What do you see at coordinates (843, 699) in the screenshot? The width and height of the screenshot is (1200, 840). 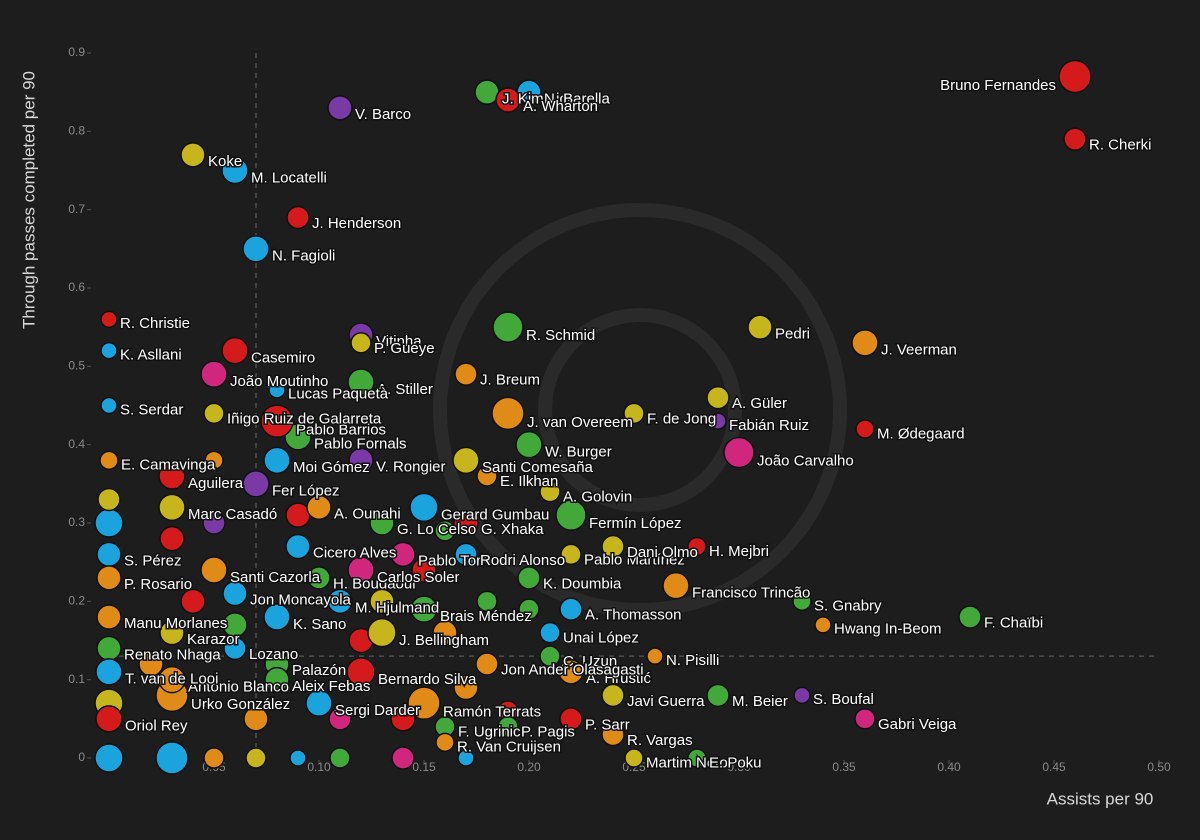 I see `player-label: S. Boufal` at bounding box center [843, 699].